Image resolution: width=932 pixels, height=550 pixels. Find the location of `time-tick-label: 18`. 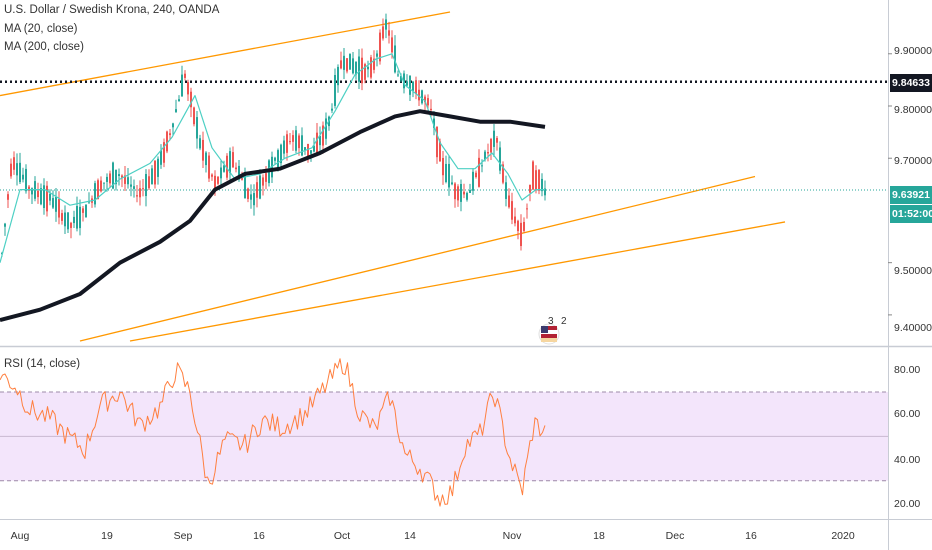

time-tick-label: 18 is located at coordinates (599, 536).